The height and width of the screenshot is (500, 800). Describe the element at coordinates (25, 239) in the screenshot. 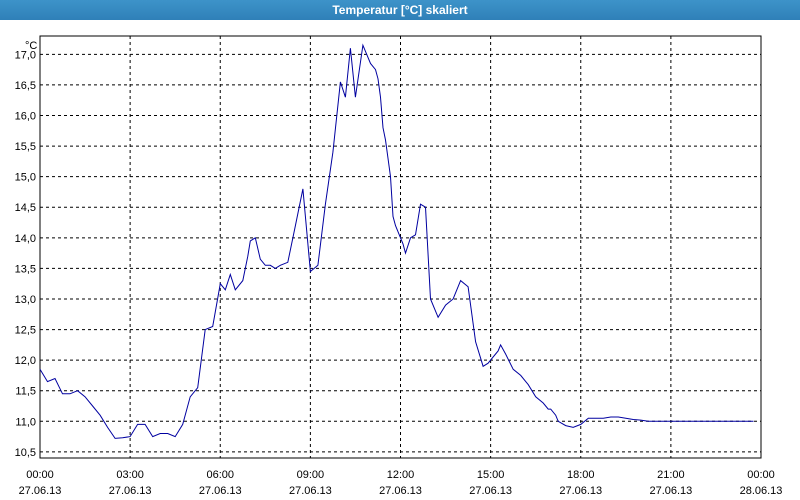

I see `y-tick-label: 14,0` at that location.